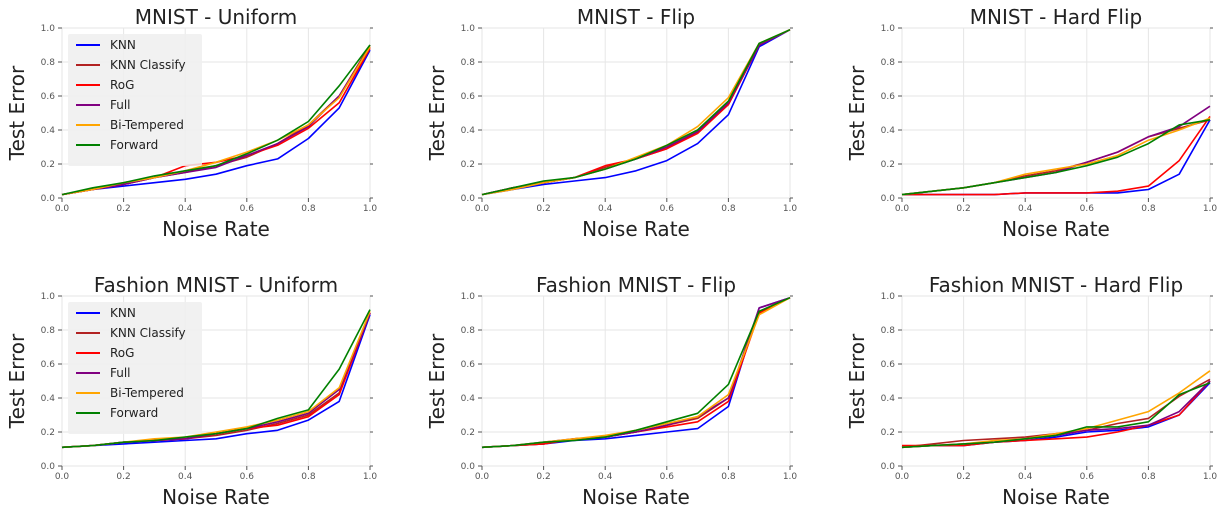 The image size is (1220, 513). What do you see at coordinates (636, 285) in the screenshot?
I see `chart-4-title: Fashion MNIST - Flip` at bounding box center [636, 285].